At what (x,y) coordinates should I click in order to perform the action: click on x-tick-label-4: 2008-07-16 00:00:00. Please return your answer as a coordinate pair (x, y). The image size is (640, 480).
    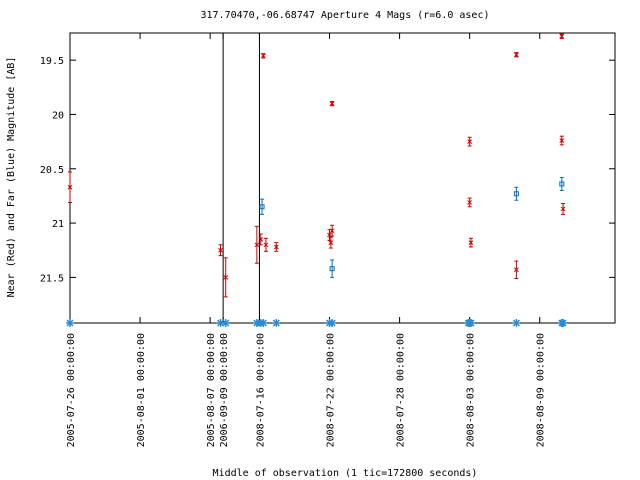
    Looking at the image, I should click on (260, 390).